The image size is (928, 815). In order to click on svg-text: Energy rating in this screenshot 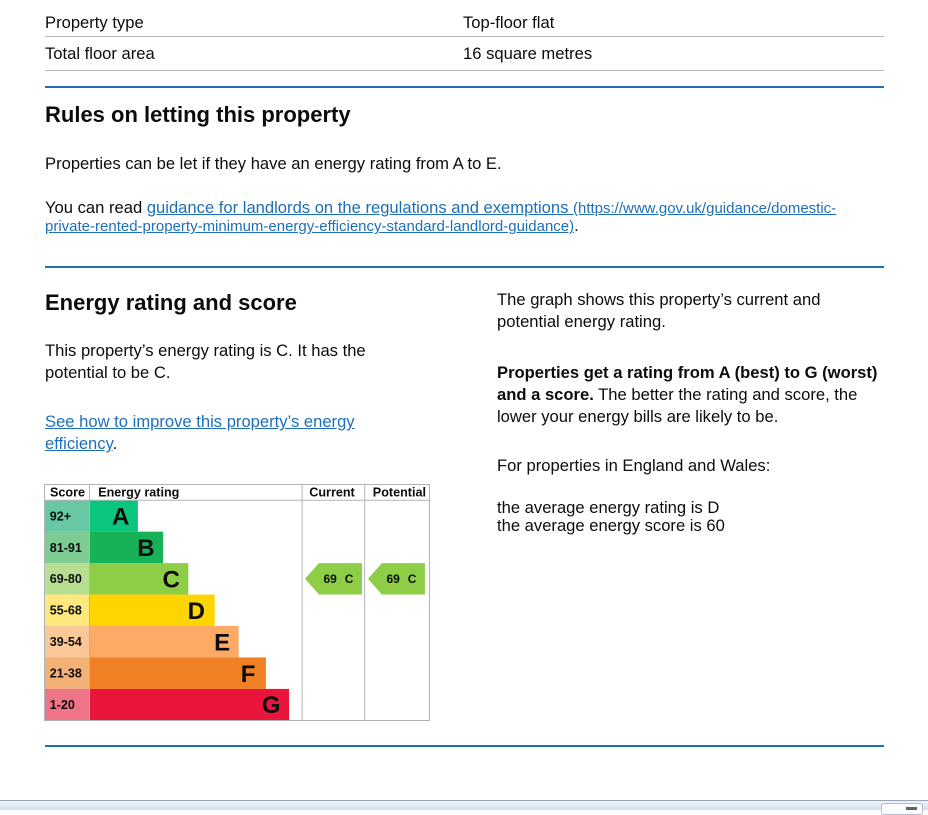, I will do `click(138, 493)`.